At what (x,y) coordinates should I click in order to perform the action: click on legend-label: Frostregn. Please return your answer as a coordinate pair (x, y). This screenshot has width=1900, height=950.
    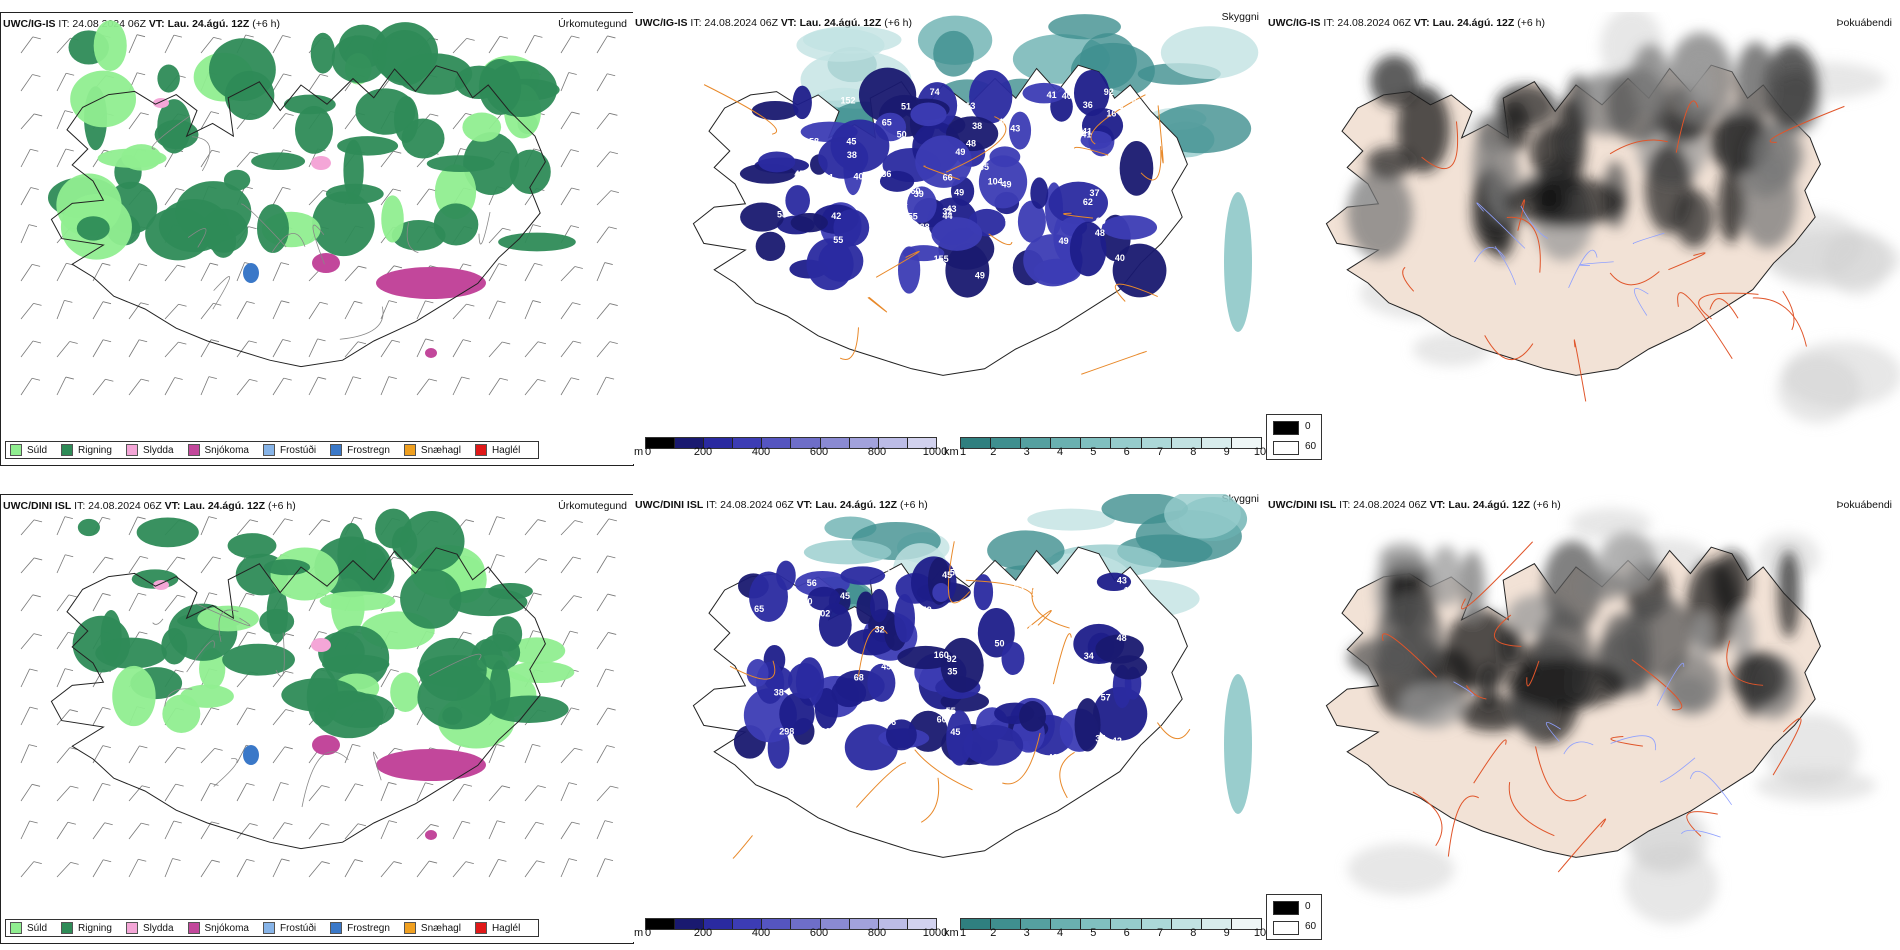
    Looking at the image, I should click on (368, 928).